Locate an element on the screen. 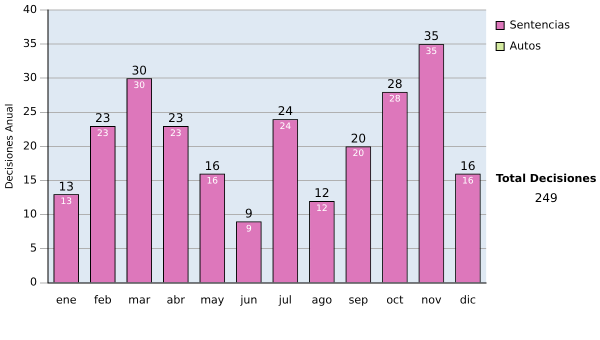 The width and height of the screenshot is (600, 340). data-label: 30 is located at coordinates (140, 86).